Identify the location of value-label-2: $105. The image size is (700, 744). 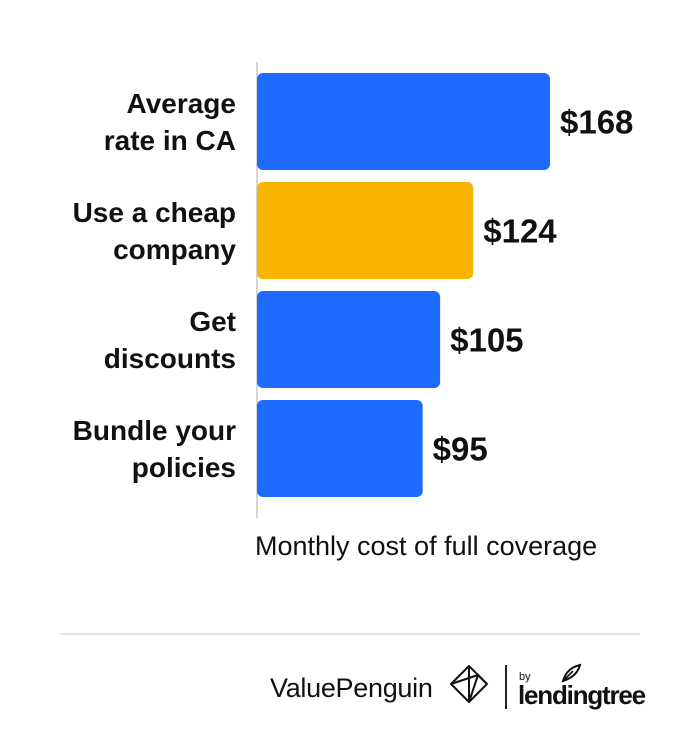
(486, 340).